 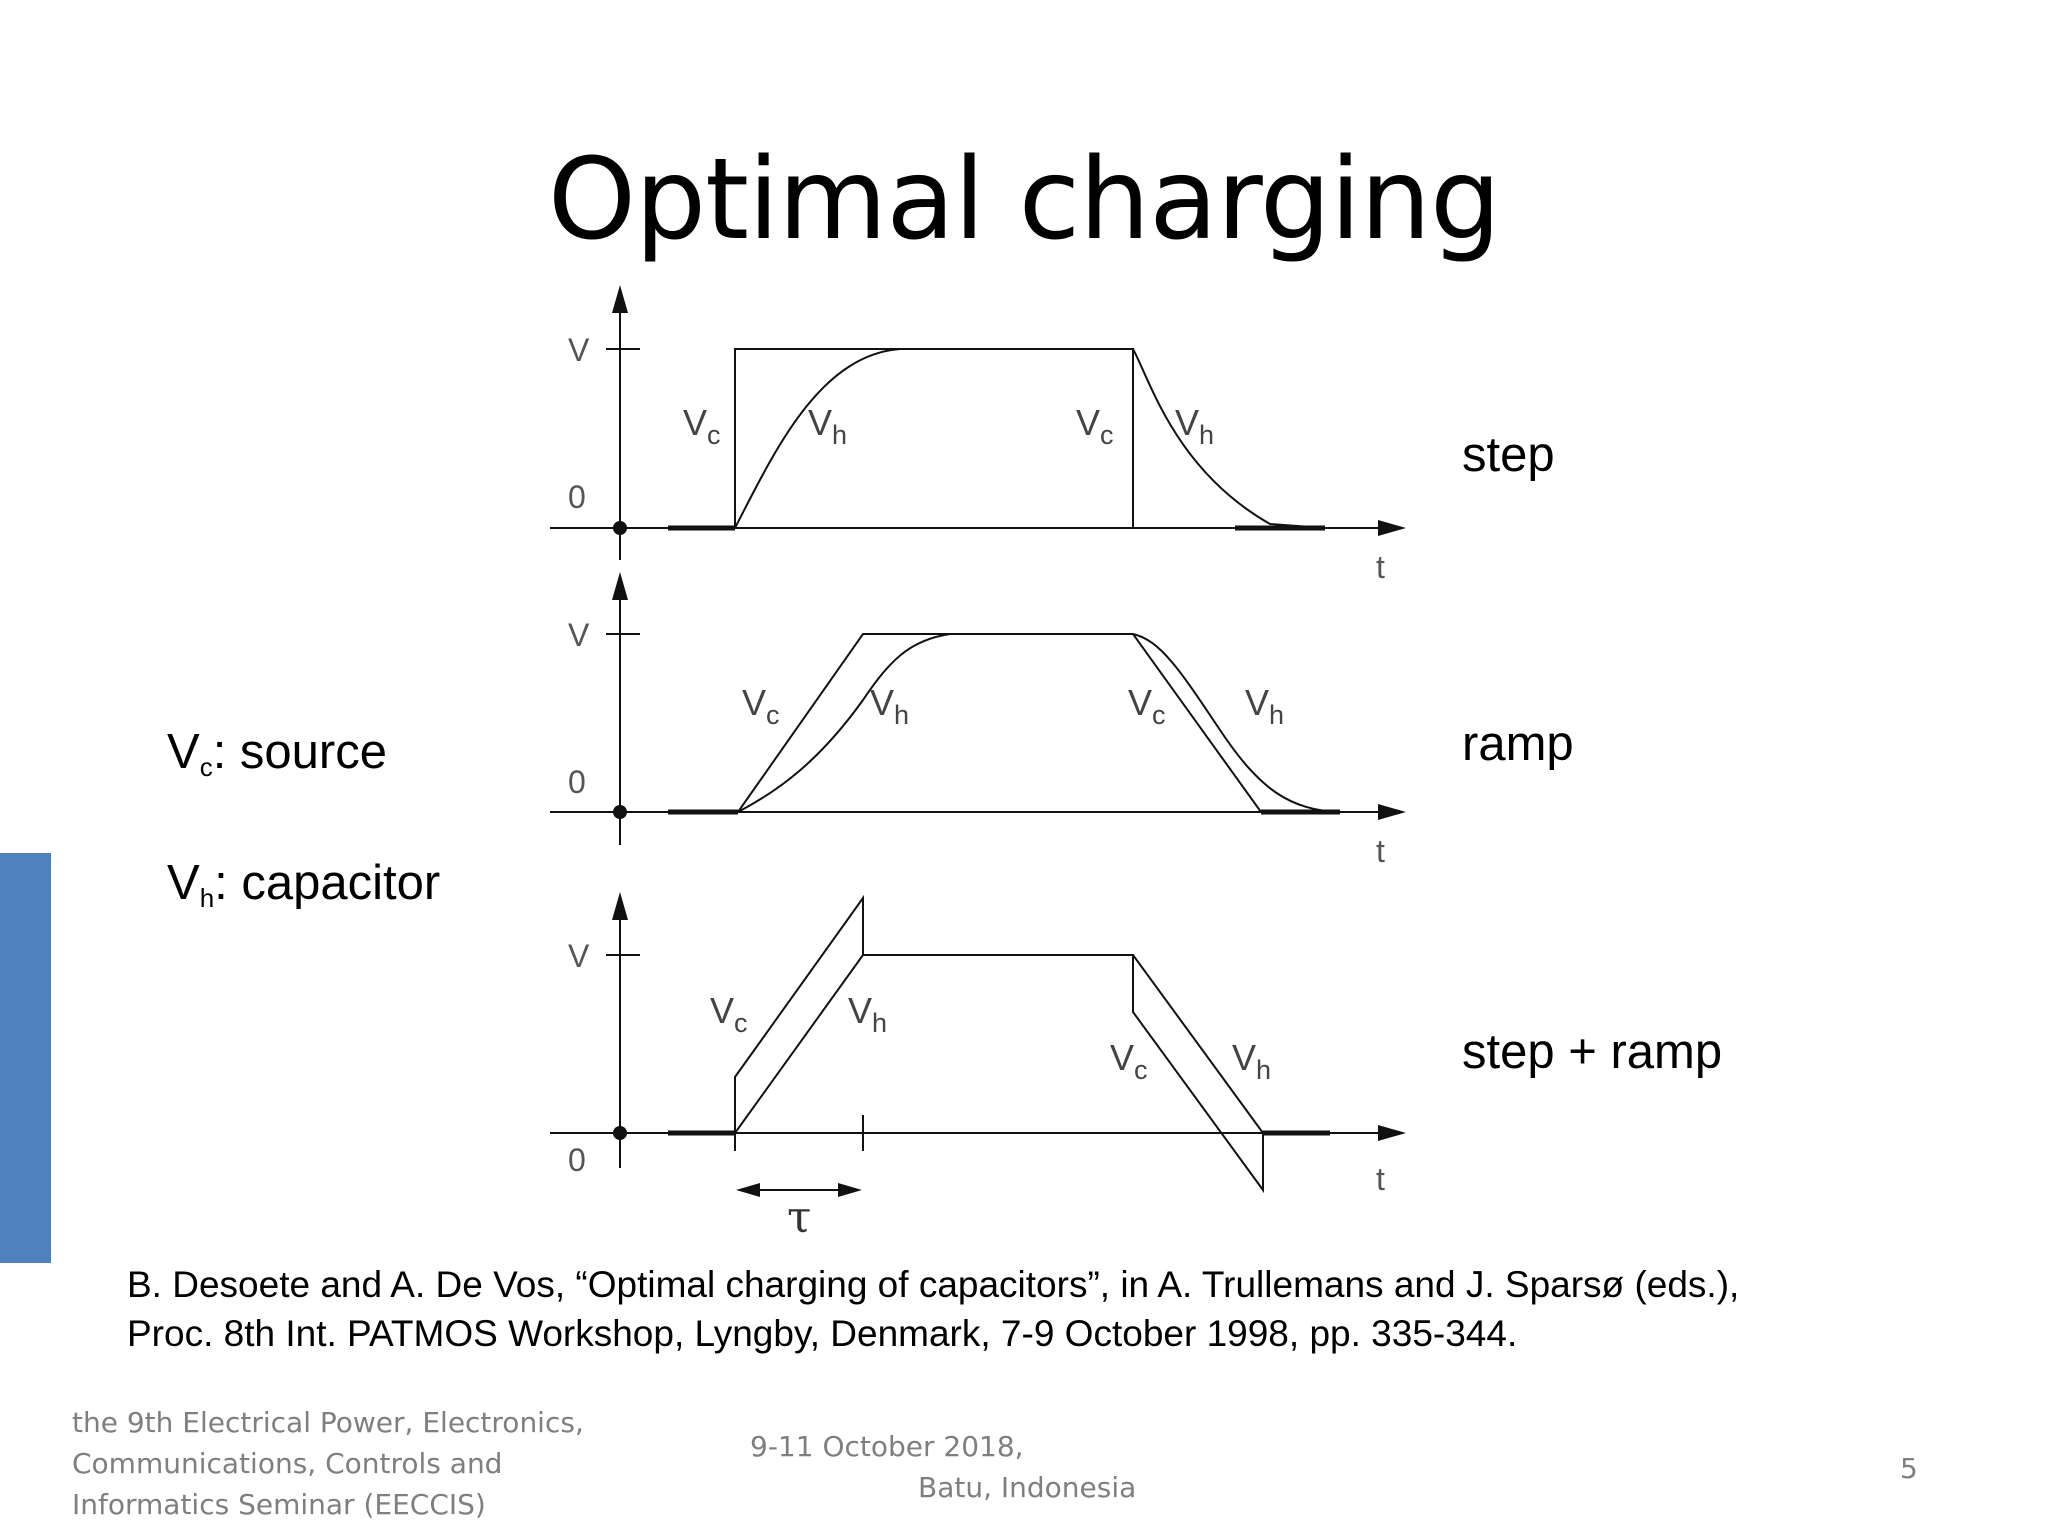 I want to click on legend-capacitor-text: : capacitor, so click(x=327, y=883).